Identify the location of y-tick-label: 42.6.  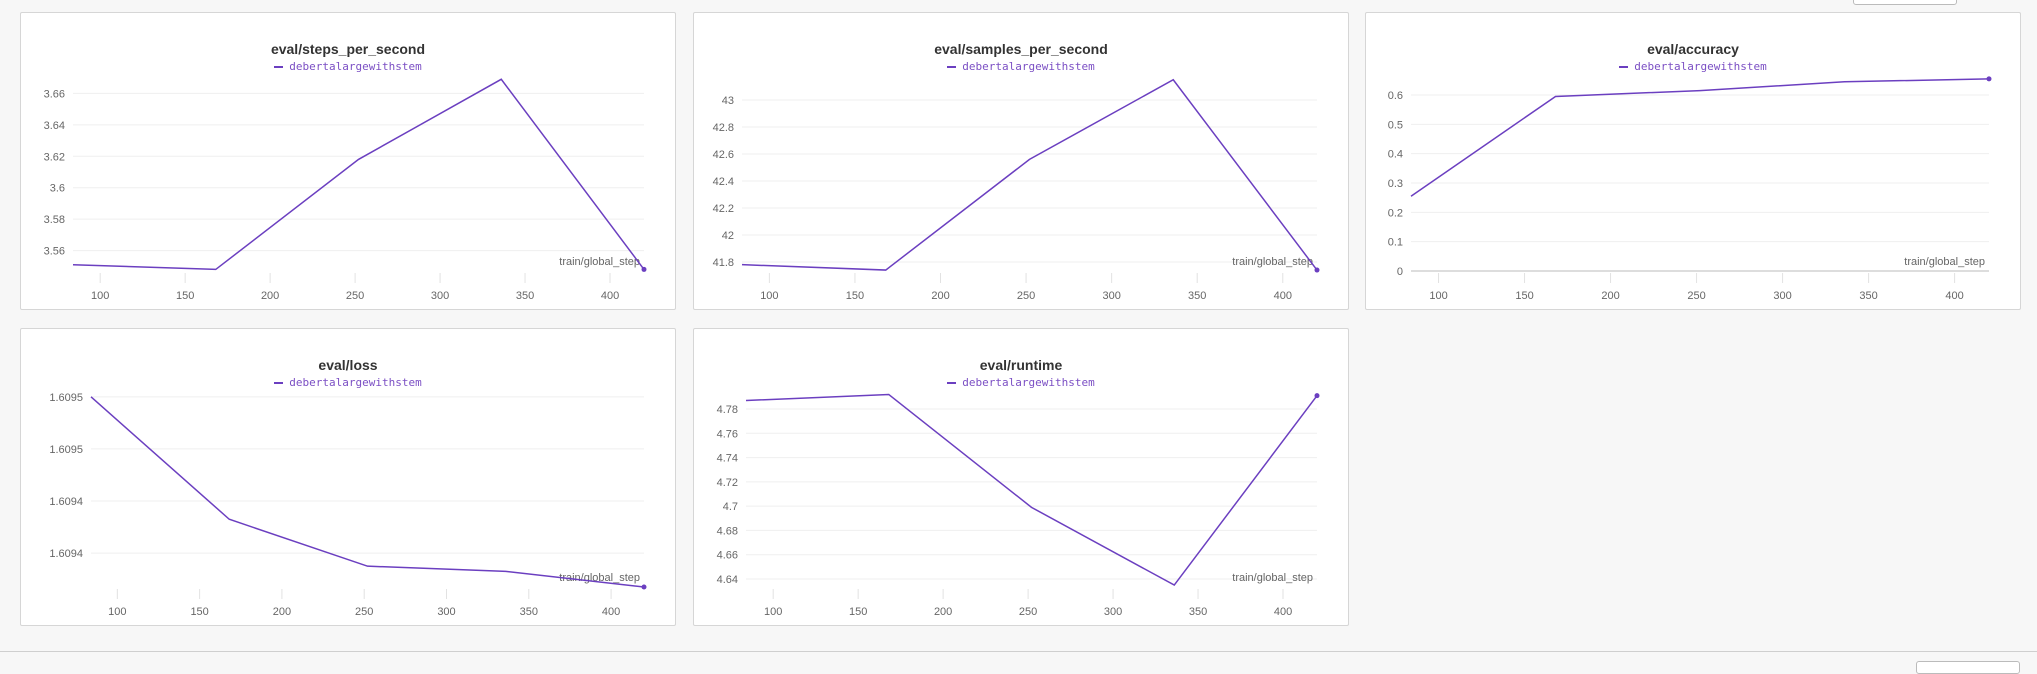
(723, 155).